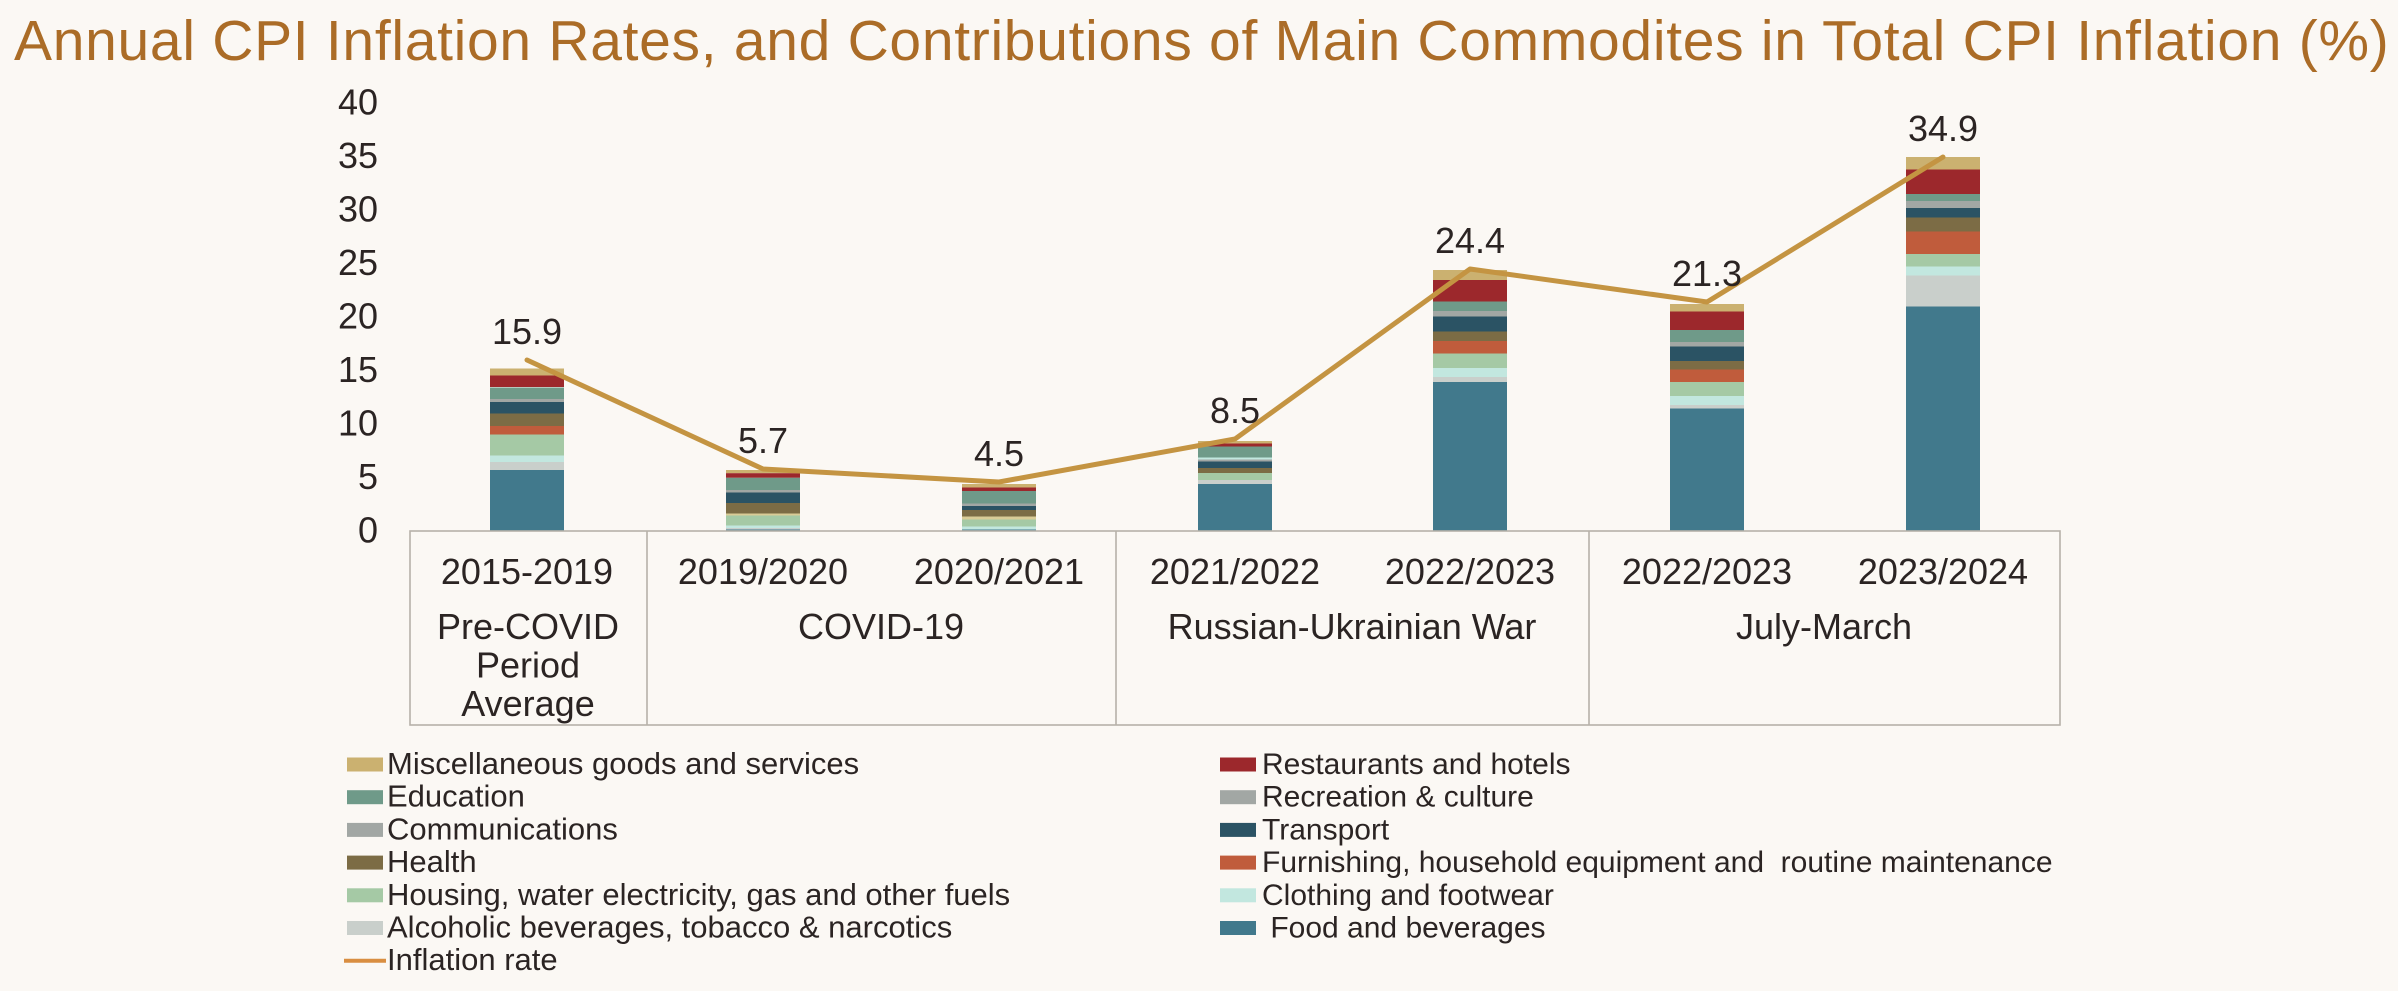  I want to click on svg-text: 2023/2024, so click(1943, 571).